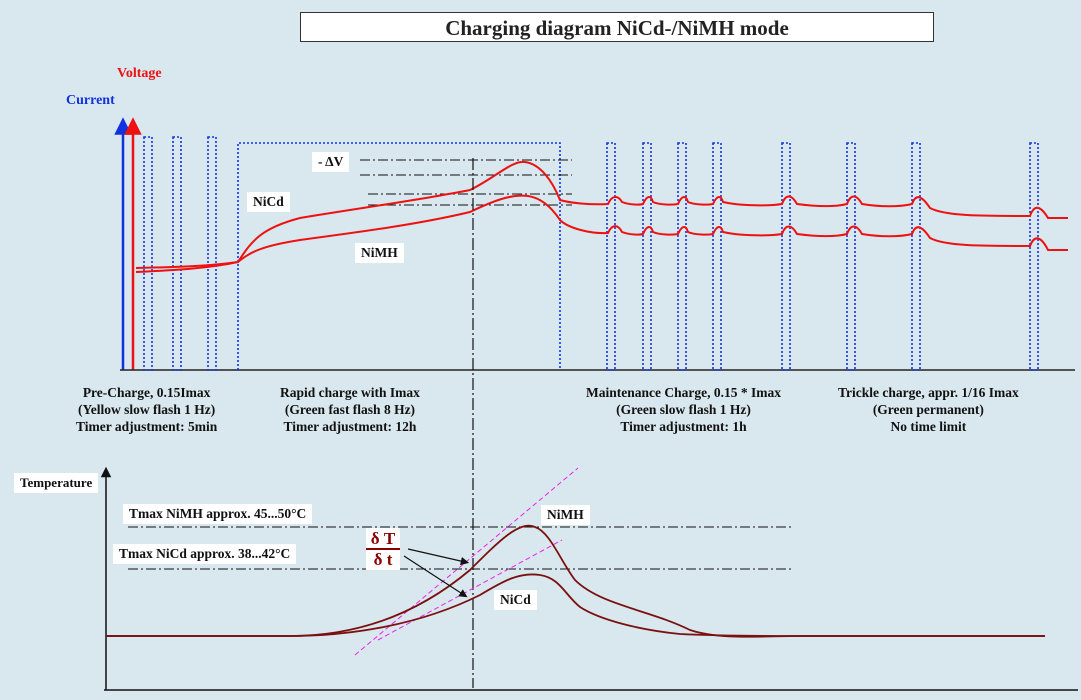  What do you see at coordinates (928, 426) in the screenshot?
I see `phase-text-line: No time limit` at bounding box center [928, 426].